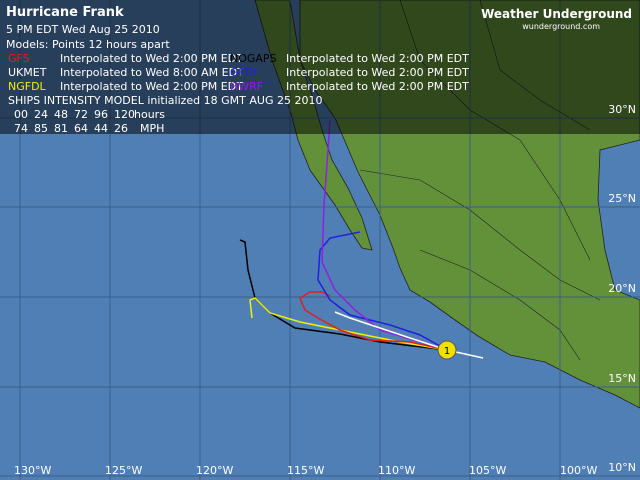  What do you see at coordinates (149, 114) in the screenshot?
I see `ships-hours-unit: hours` at bounding box center [149, 114].